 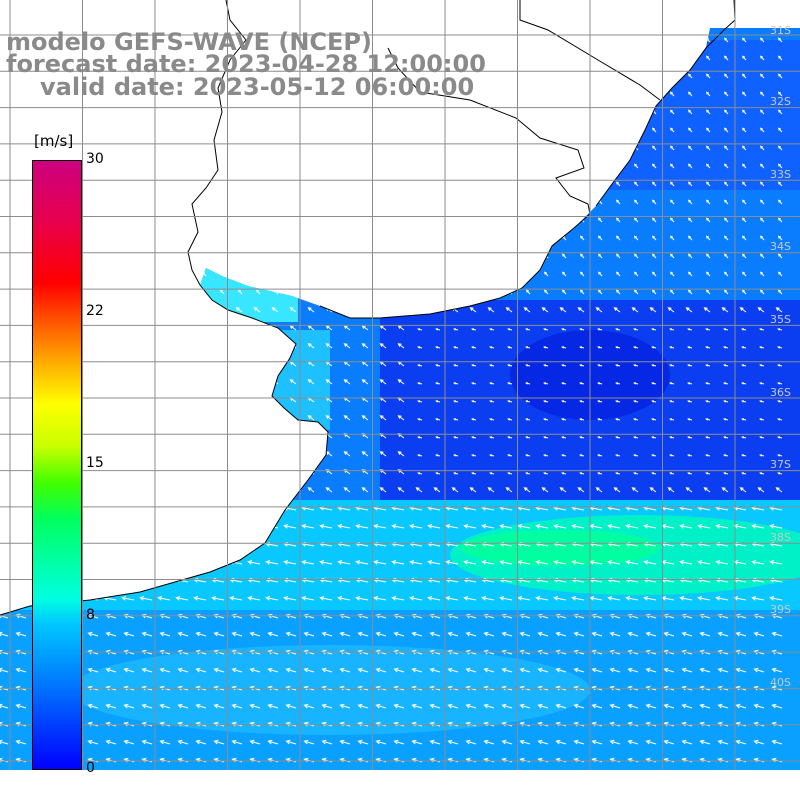 I want to click on lat-label-39s: 39S, so click(x=780, y=609).